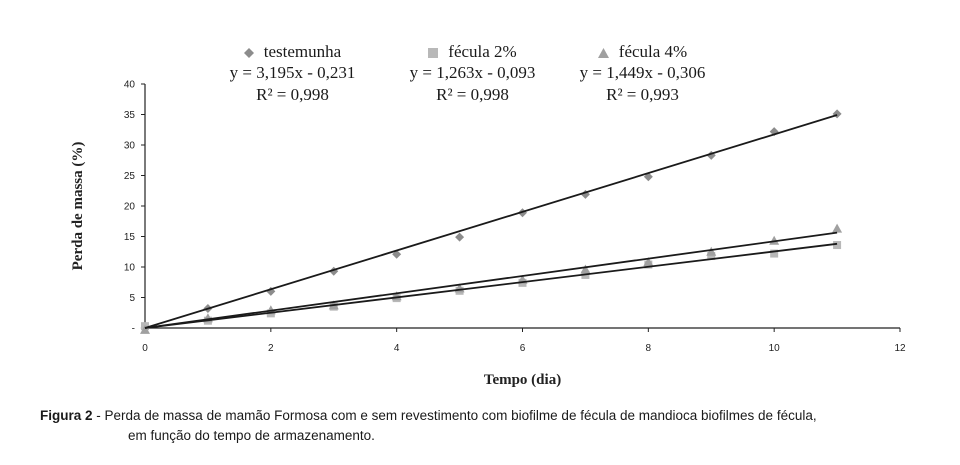 Image resolution: width=960 pixels, height=465 pixels. What do you see at coordinates (491, 285) in the screenshot?
I see `trend-line` at bounding box center [491, 285].